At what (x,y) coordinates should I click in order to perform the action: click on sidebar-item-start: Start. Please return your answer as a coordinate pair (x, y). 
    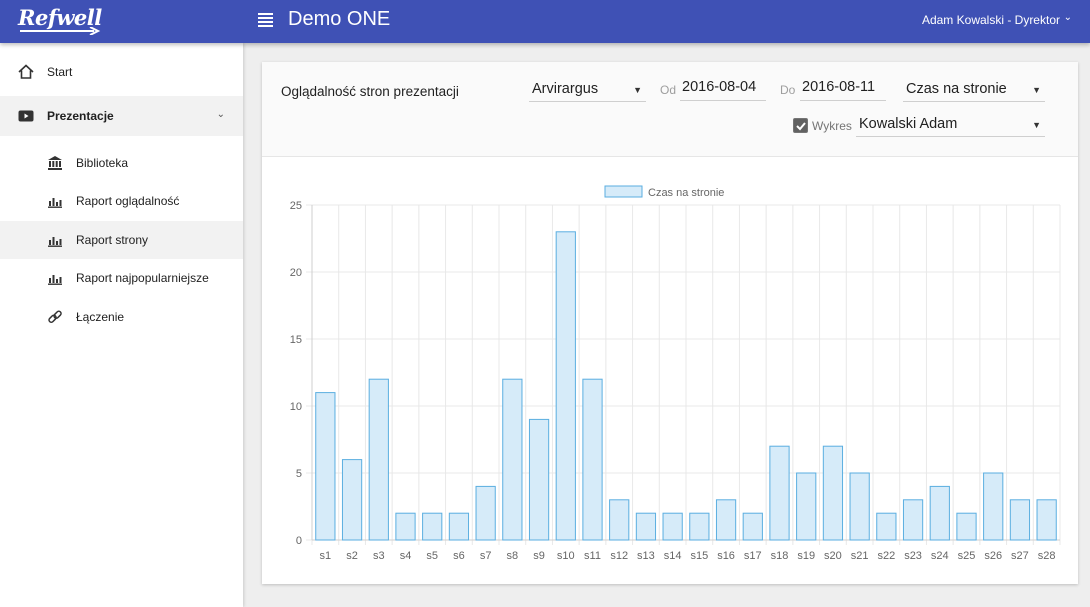
    Looking at the image, I should click on (121, 72).